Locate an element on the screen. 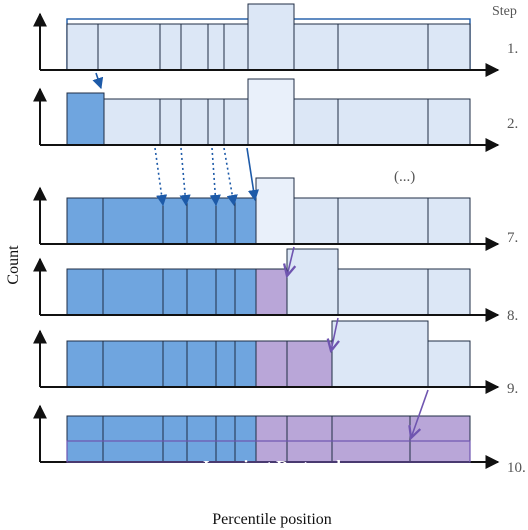 The image size is (528, 530). y-axis-label: Count is located at coordinates (13, 265).